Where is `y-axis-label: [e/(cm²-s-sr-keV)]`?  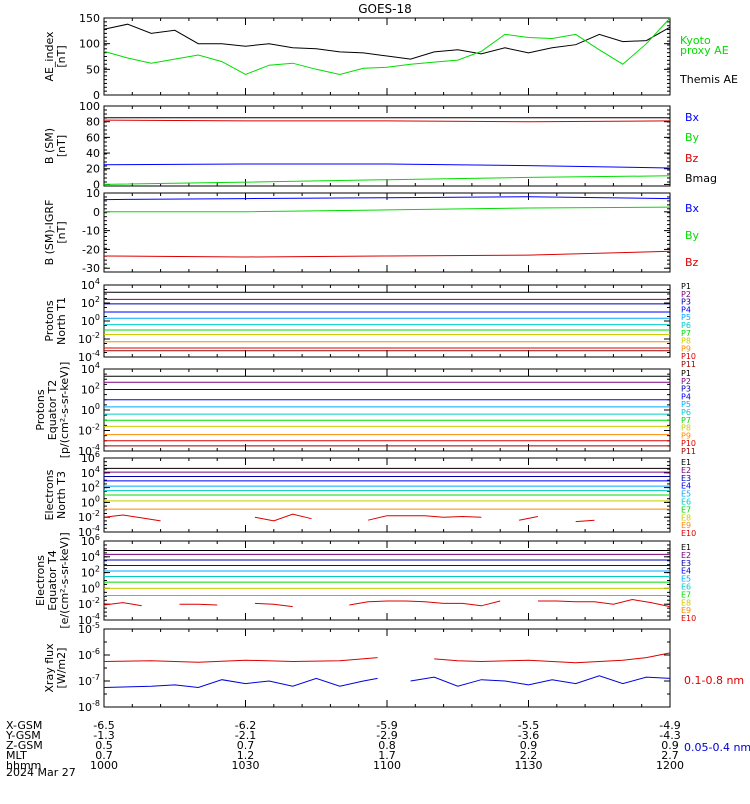 y-axis-label: [e/(cm²-s-sr-keV)] is located at coordinates (64, 580).